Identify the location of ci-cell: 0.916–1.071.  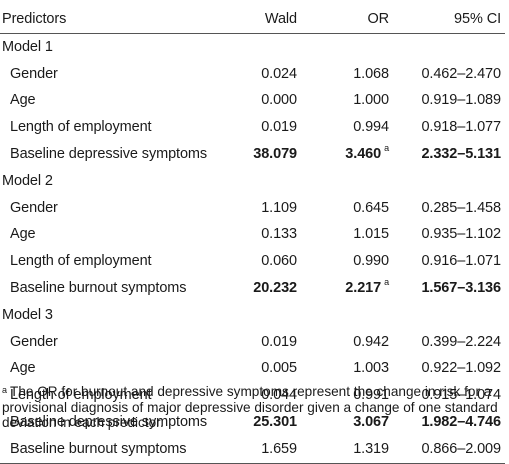
(447, 261).